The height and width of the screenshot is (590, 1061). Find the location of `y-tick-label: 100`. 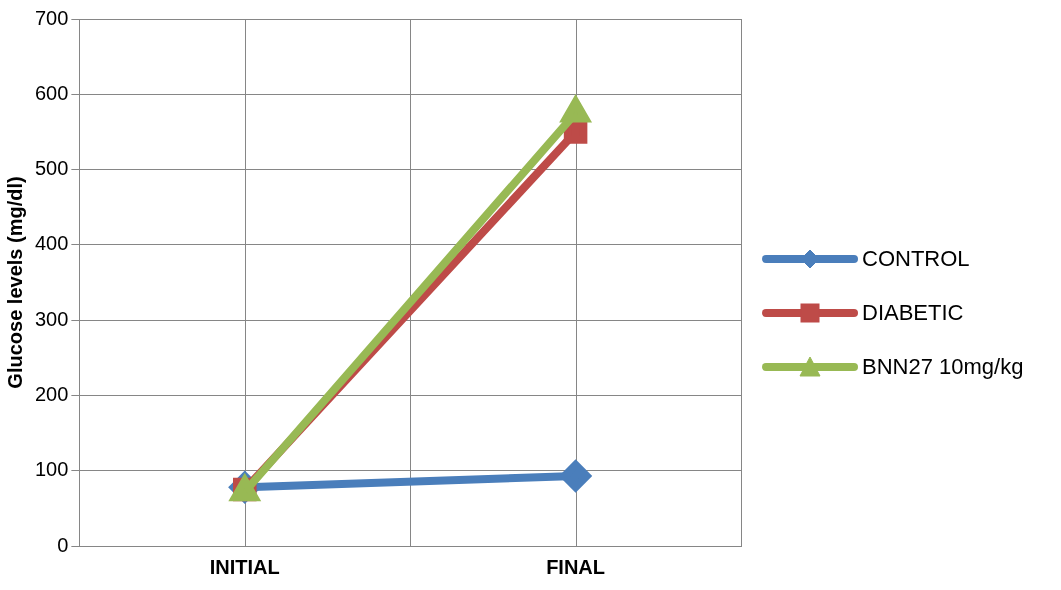

y-tick-label: 100 is located at coordinates (51, 469).